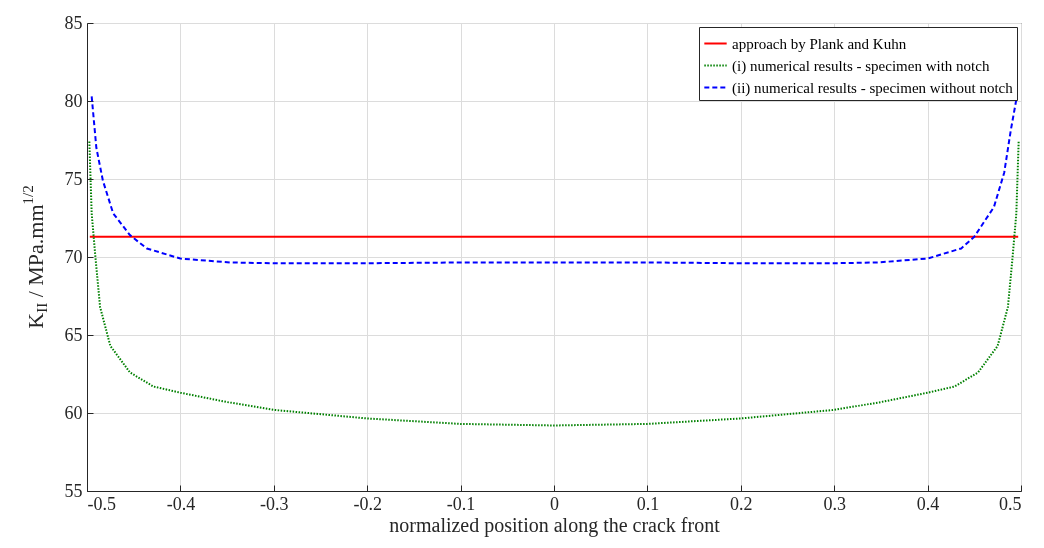 This screenshot has width=1044, height=548. I want to click on y-tick-label: 70, so click(73, 256).